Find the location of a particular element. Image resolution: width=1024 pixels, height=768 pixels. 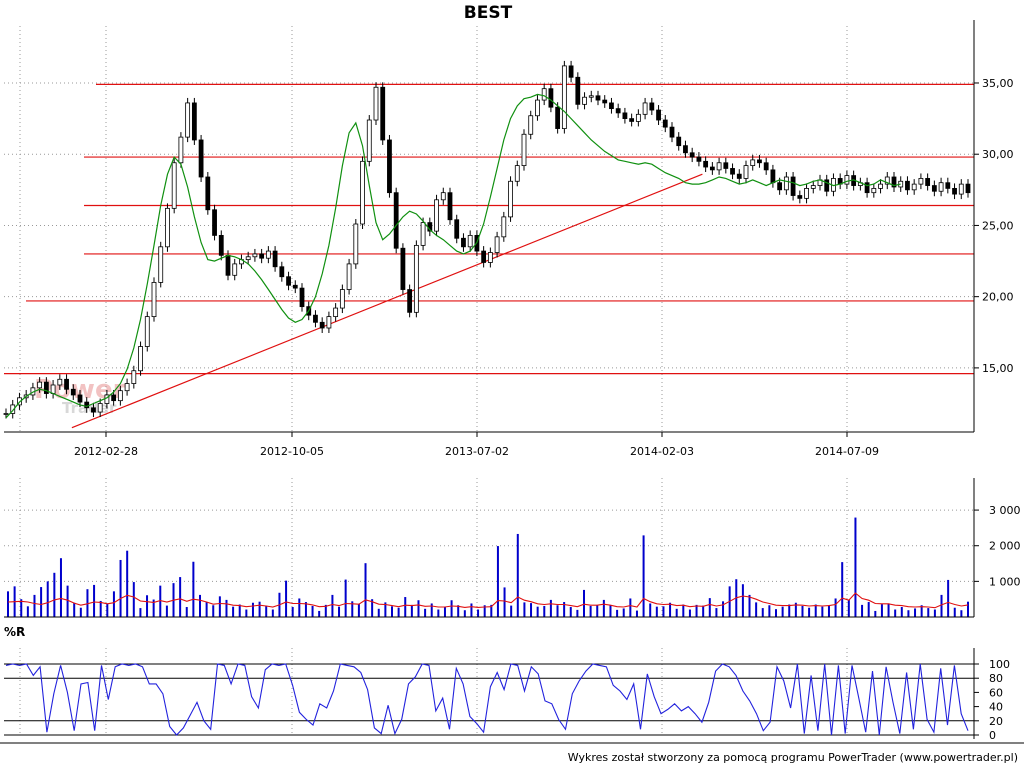

willr-line is located at coordinates (487, 699).